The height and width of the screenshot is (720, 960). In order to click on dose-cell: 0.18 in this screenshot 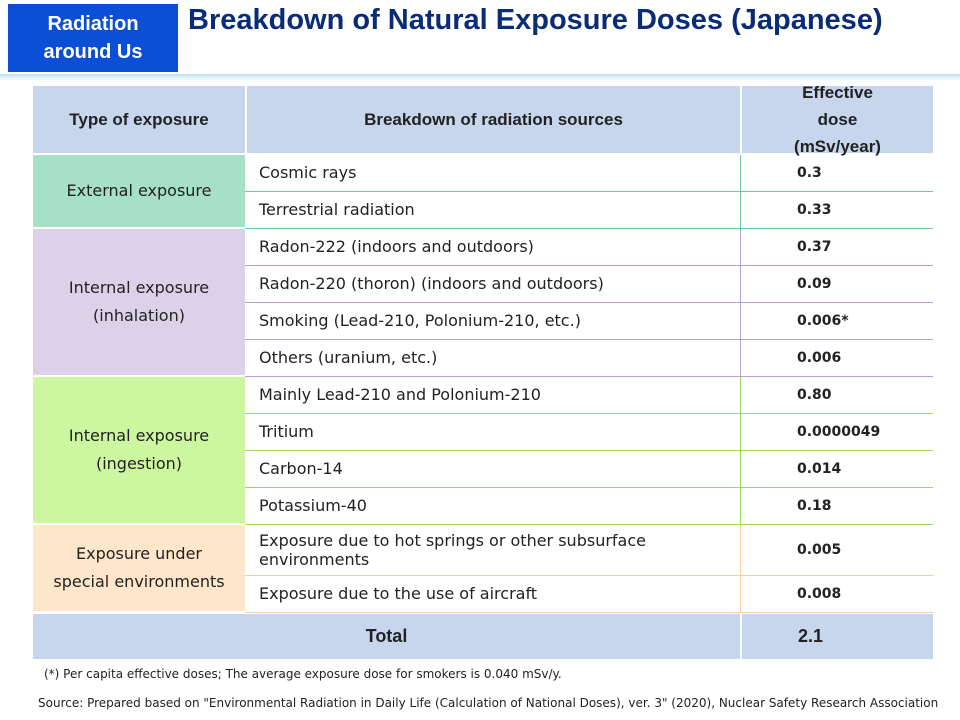, I will do `click(836, 506)`.